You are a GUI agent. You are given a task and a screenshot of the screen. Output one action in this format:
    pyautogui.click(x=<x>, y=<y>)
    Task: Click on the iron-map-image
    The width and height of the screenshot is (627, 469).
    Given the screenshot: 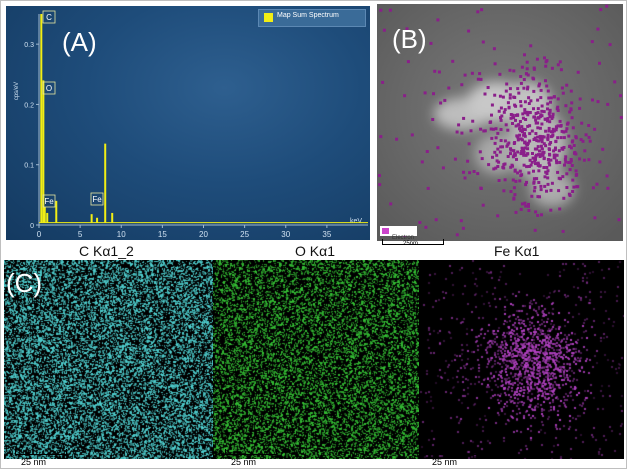 What is the action you would take?
    pyautogui.click(x=521, y=359)
    